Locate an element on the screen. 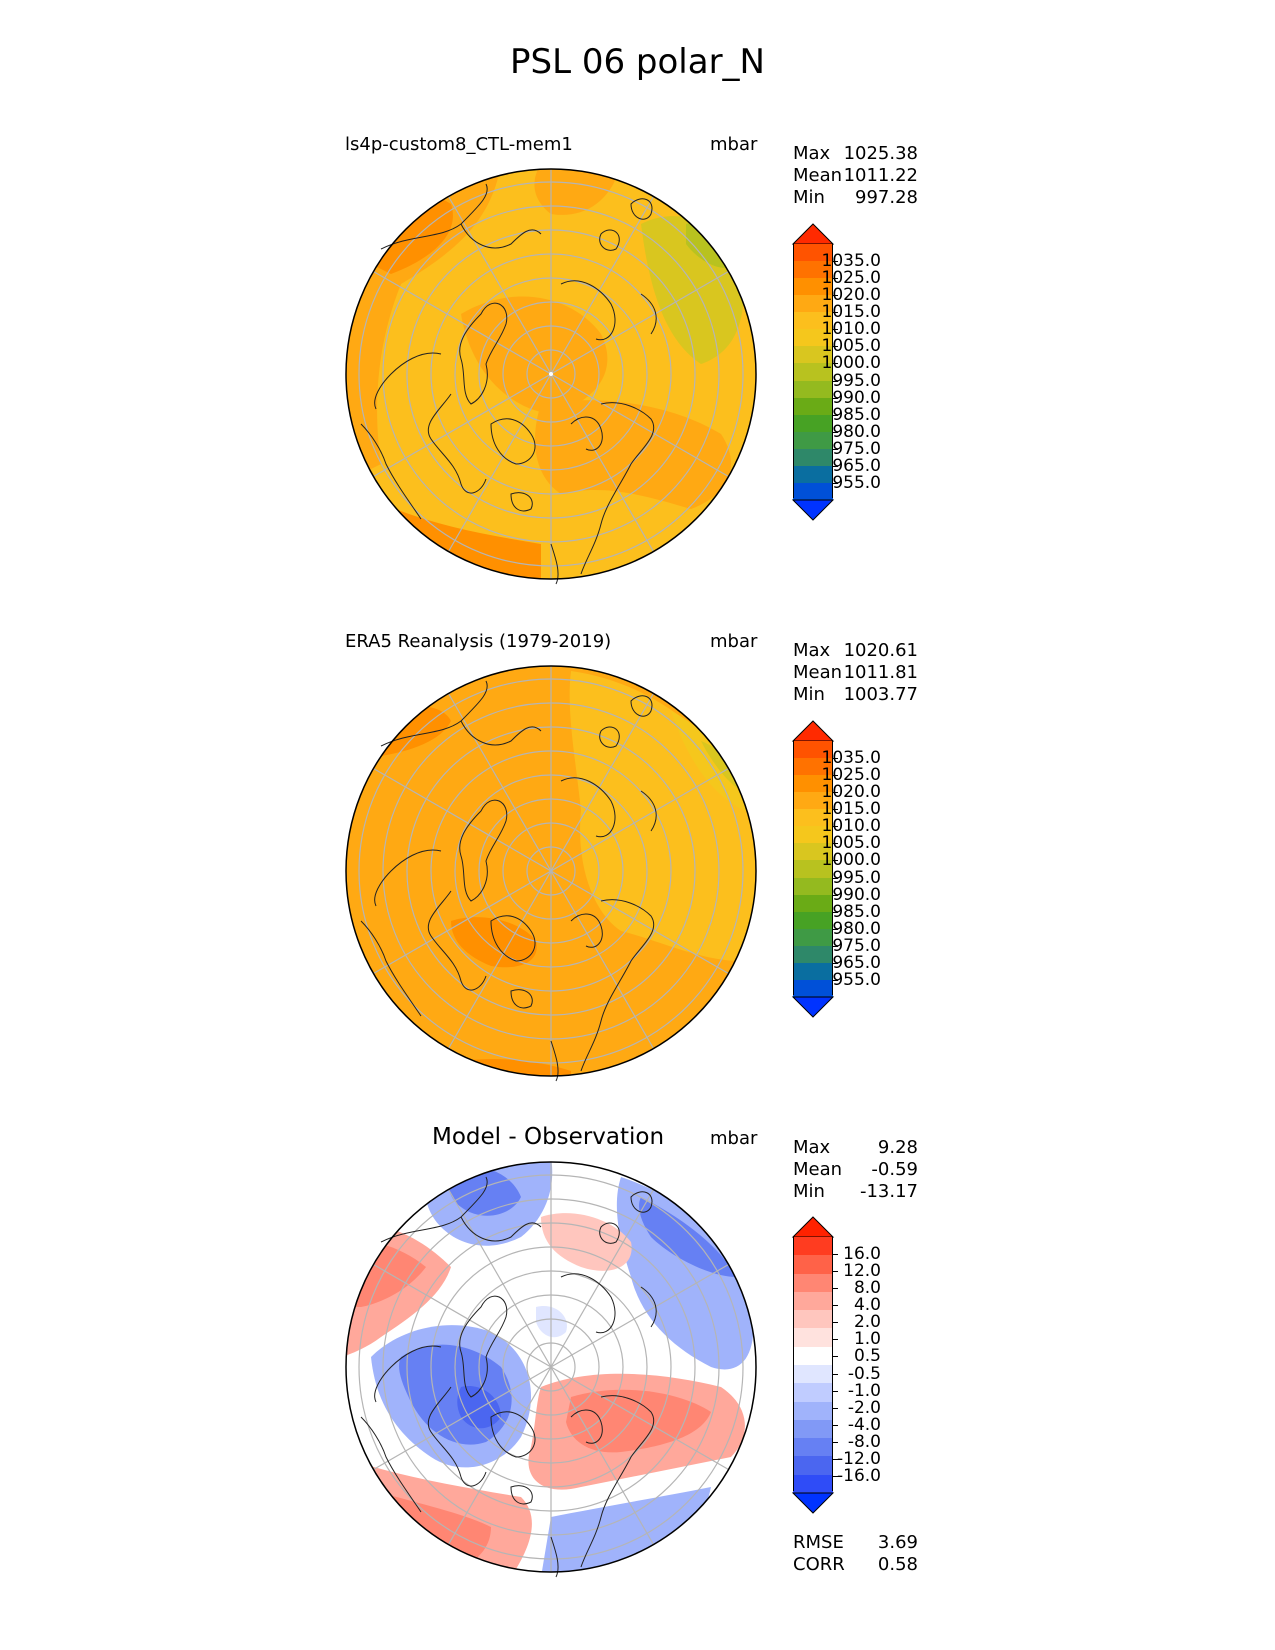 This screenshot has height=1650, width=1275. colorbar-tick-label: -2.0 is located at coordinates (864, 1407).